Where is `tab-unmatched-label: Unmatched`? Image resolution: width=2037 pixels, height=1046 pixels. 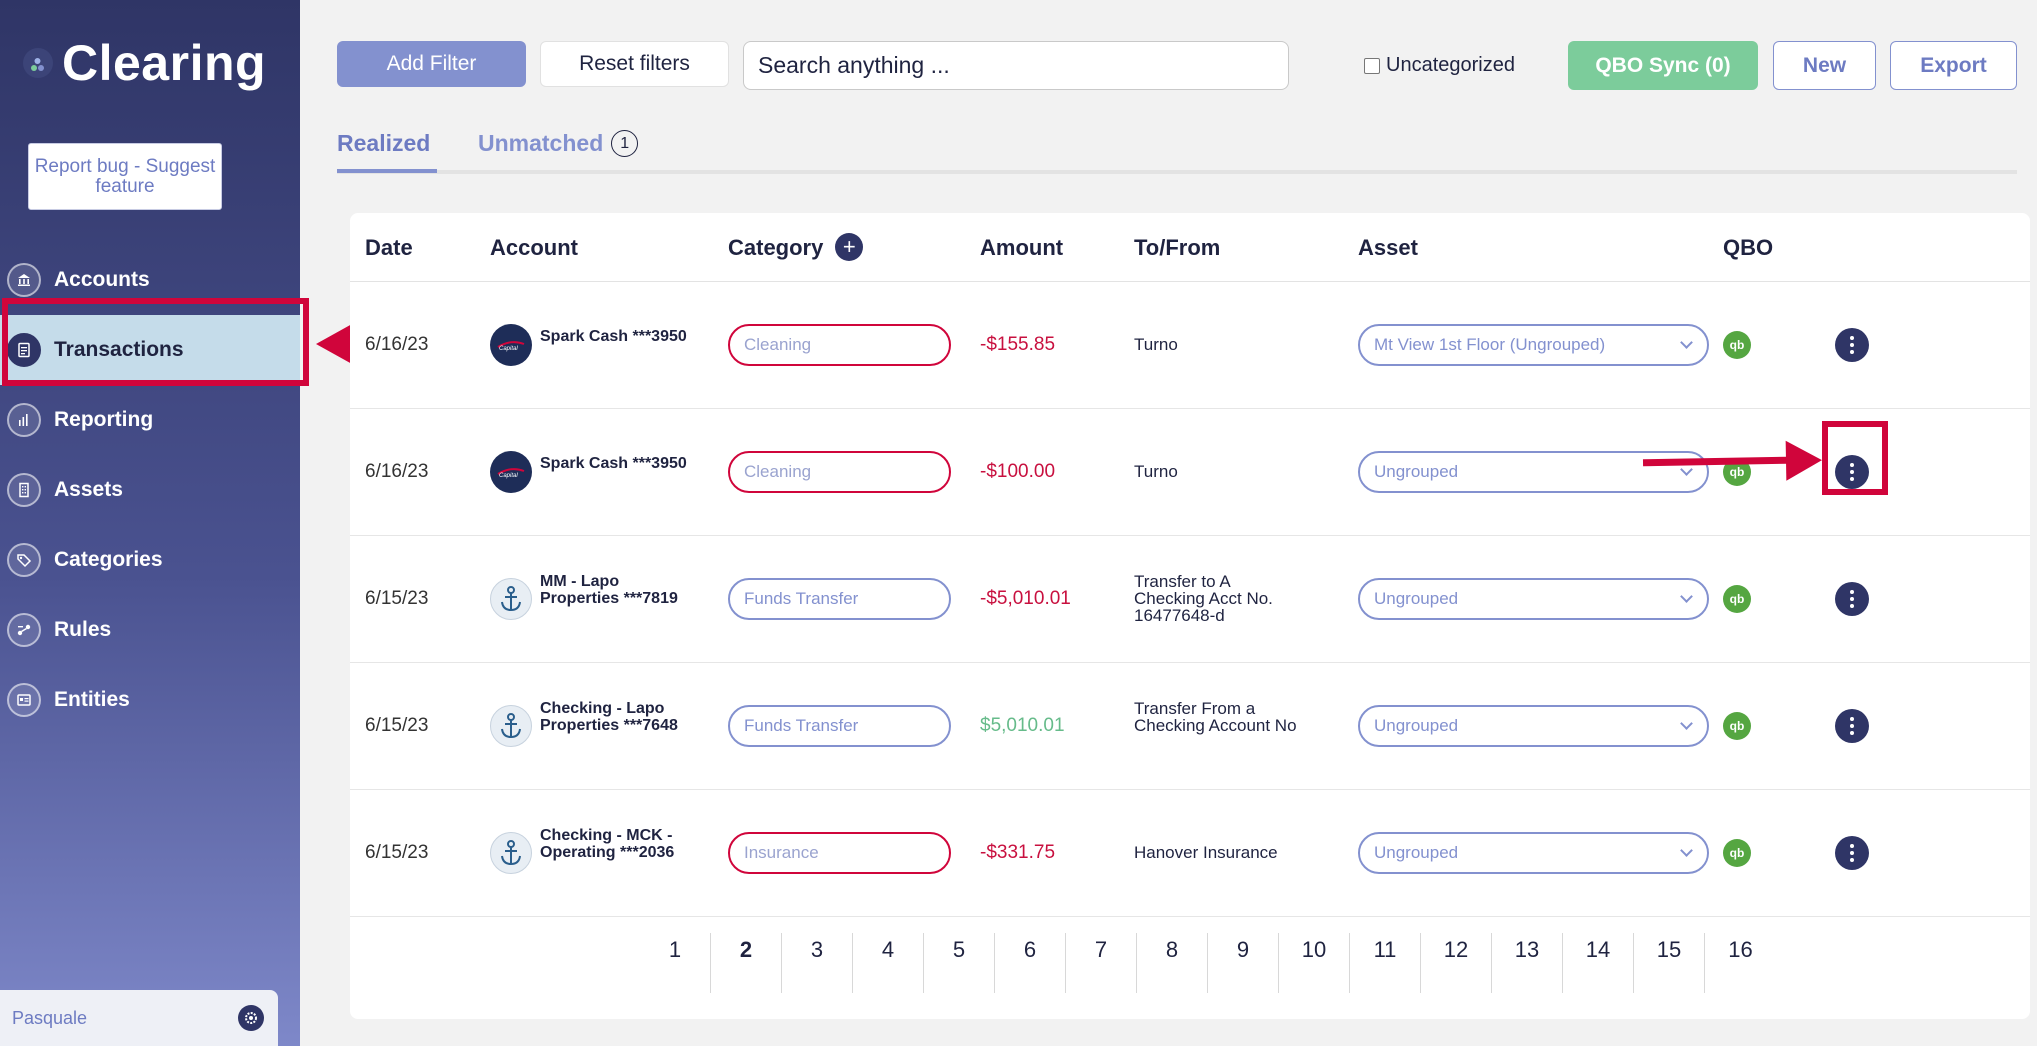 tab-unmatched-label: Unmatched is located at coordinates (541, 143).